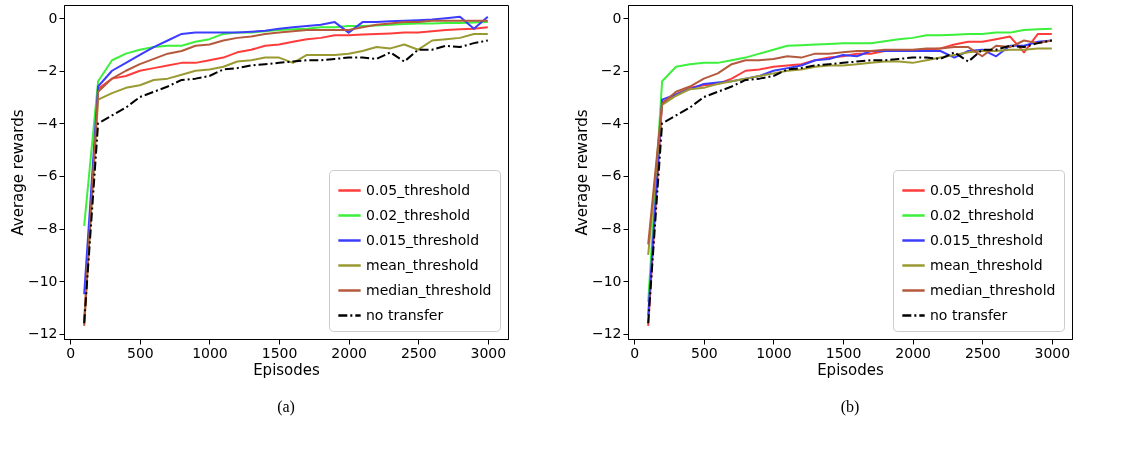 Image resolution: width=1128 pixels, height=459 pixels. What do you see at coordinates (286, 407) in the screenshot?
I see `text: (a)` at bounding box center [286, 407].